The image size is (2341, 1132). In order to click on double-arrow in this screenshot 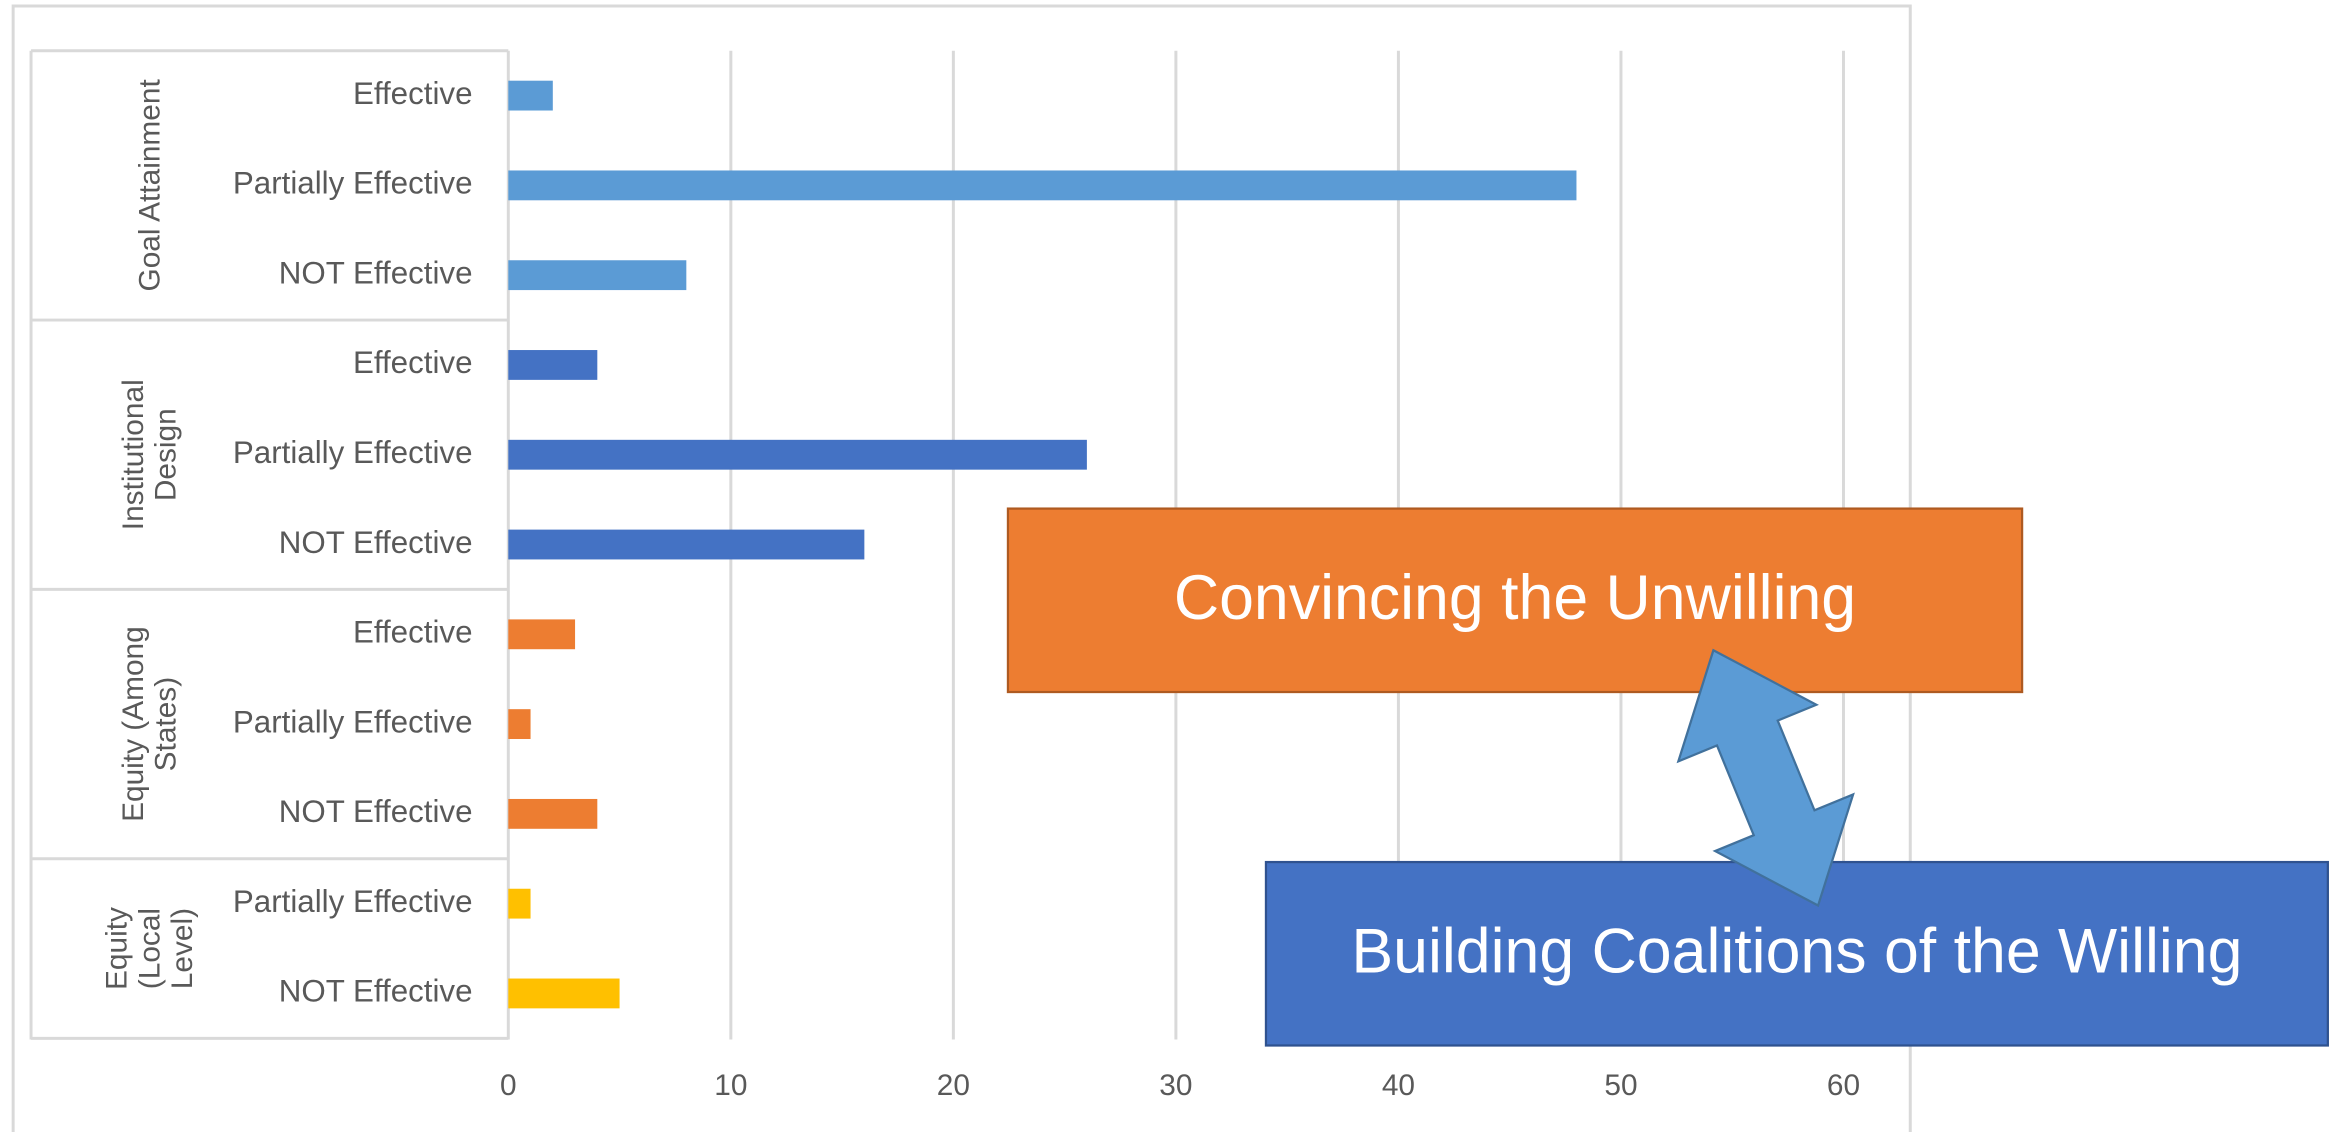, I will do `click(1765, 778)`.